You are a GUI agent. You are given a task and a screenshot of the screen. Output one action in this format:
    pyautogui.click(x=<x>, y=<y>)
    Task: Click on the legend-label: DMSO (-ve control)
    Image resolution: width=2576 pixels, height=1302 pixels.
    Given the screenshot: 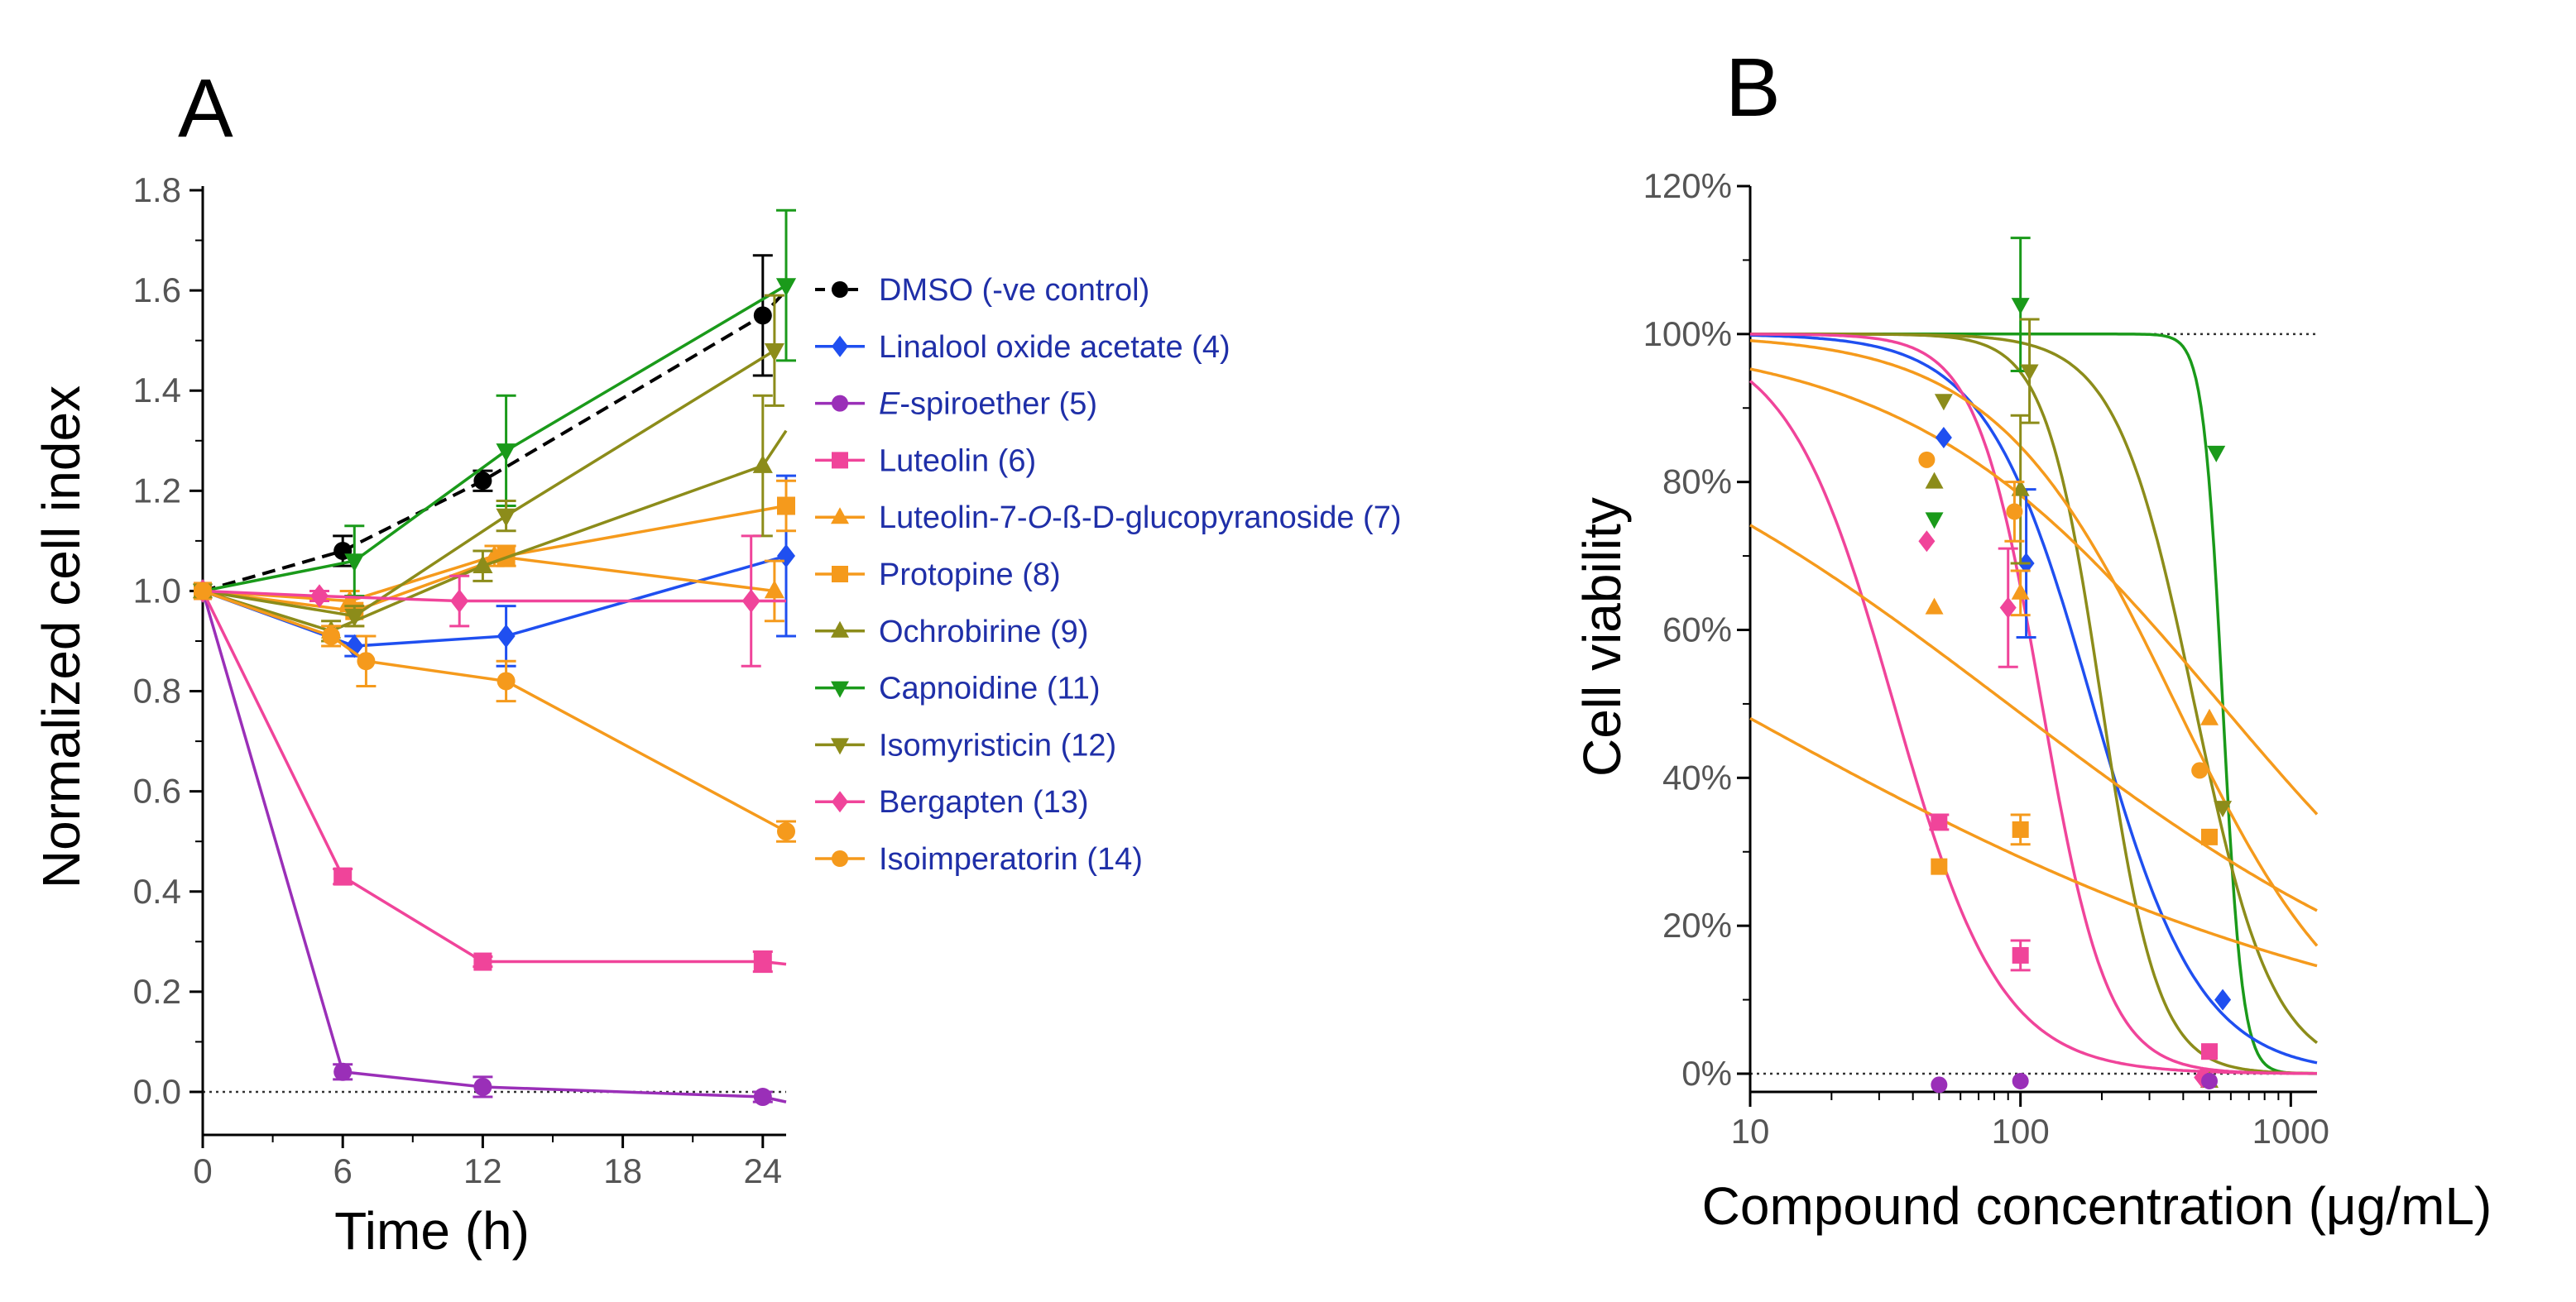 What is the action you would take?
    pyautogui.click(x=1014, y=290)
    